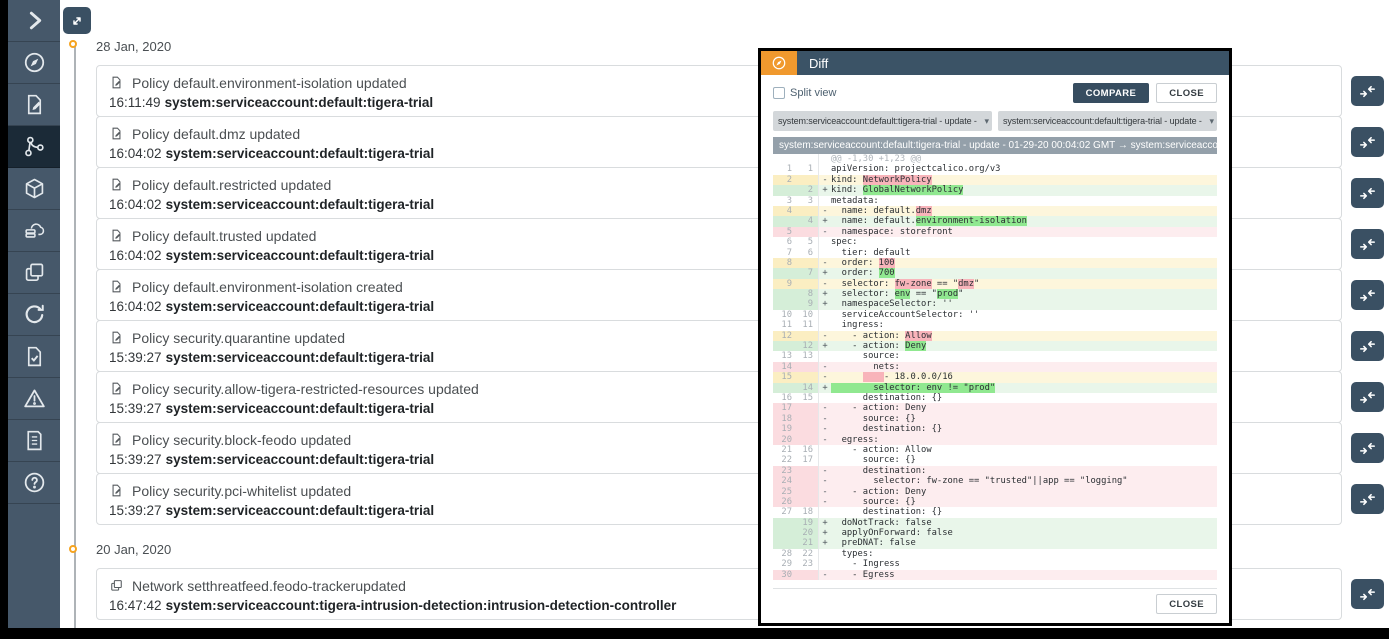 The image size is (1389, 639). I want to click on diff-line-13: 8 + selector: env == "prod", so click(995, 294).